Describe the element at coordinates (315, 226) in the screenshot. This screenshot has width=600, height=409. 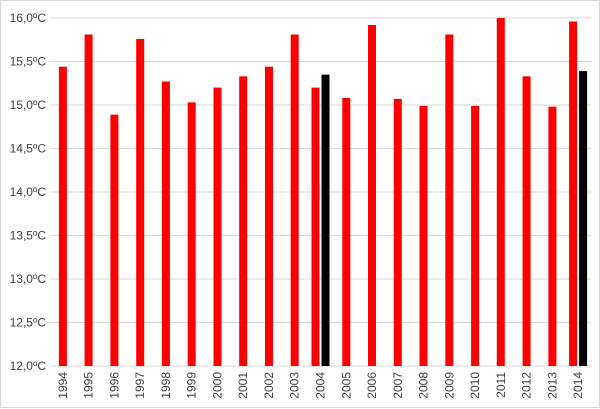
I see `bar-2004` at that location.